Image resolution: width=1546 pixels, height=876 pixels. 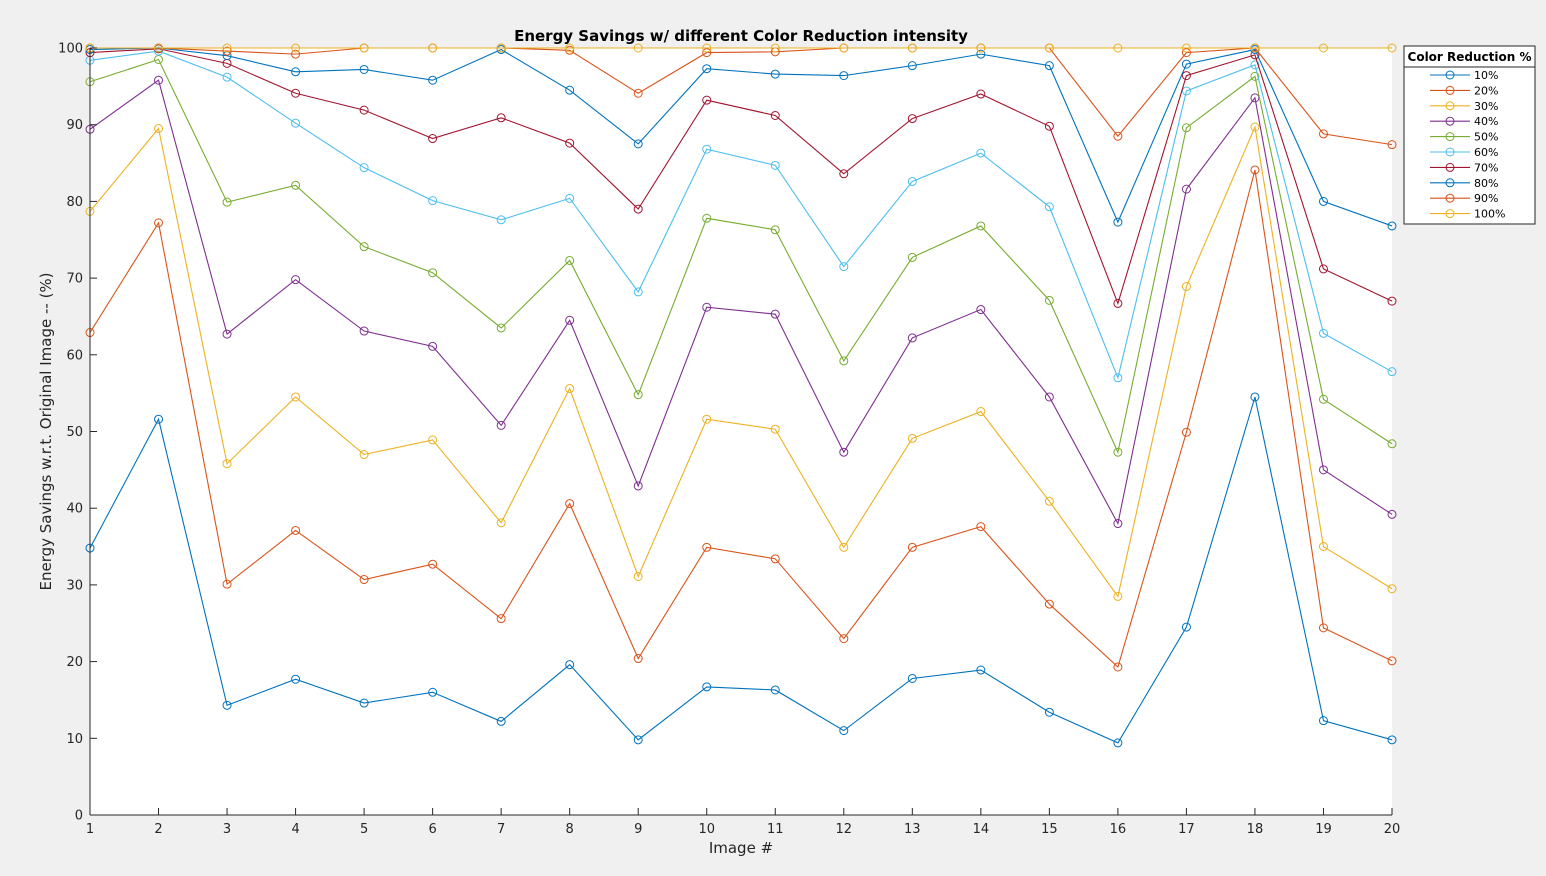 What do you see at coordinates (1486, 152) in the screenshot?
I see `legend-label: 60%` at bounding box center [1486, 152].